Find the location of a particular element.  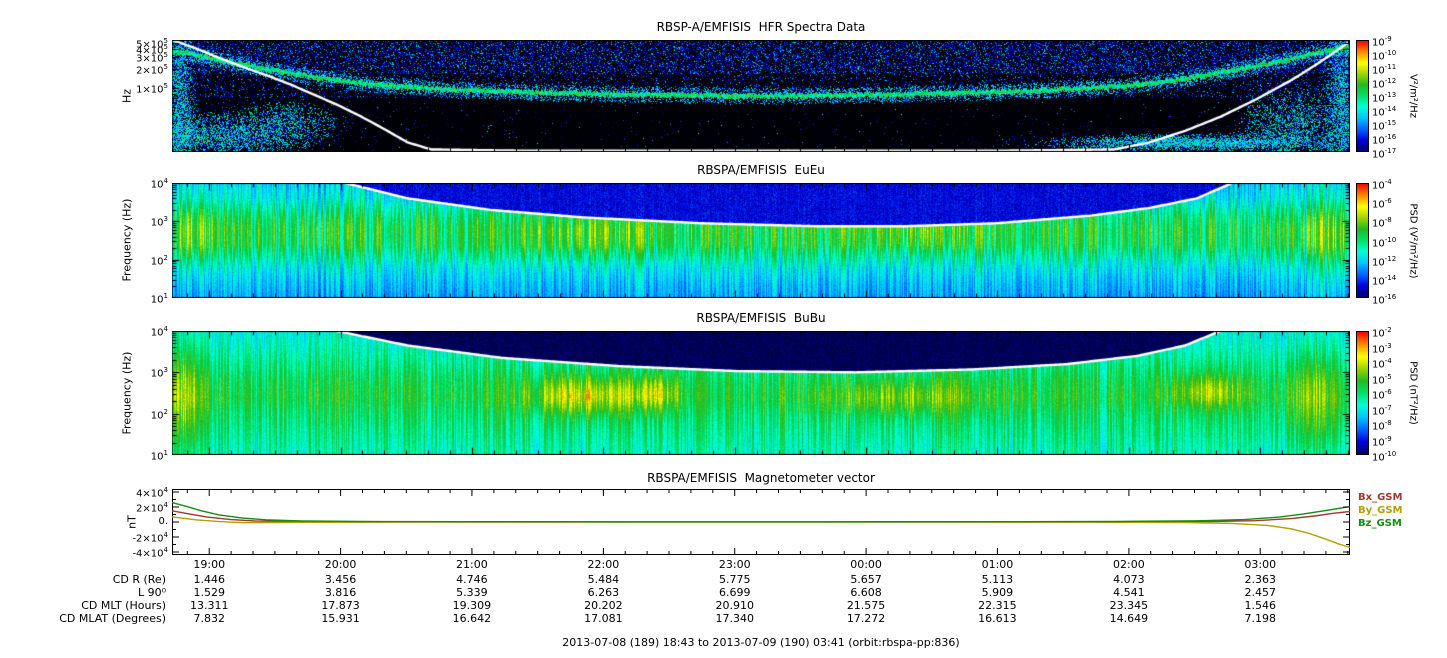

colorbar-tick-label-bubu: 10⁻⁵ is located at coordinates (1382, 379).